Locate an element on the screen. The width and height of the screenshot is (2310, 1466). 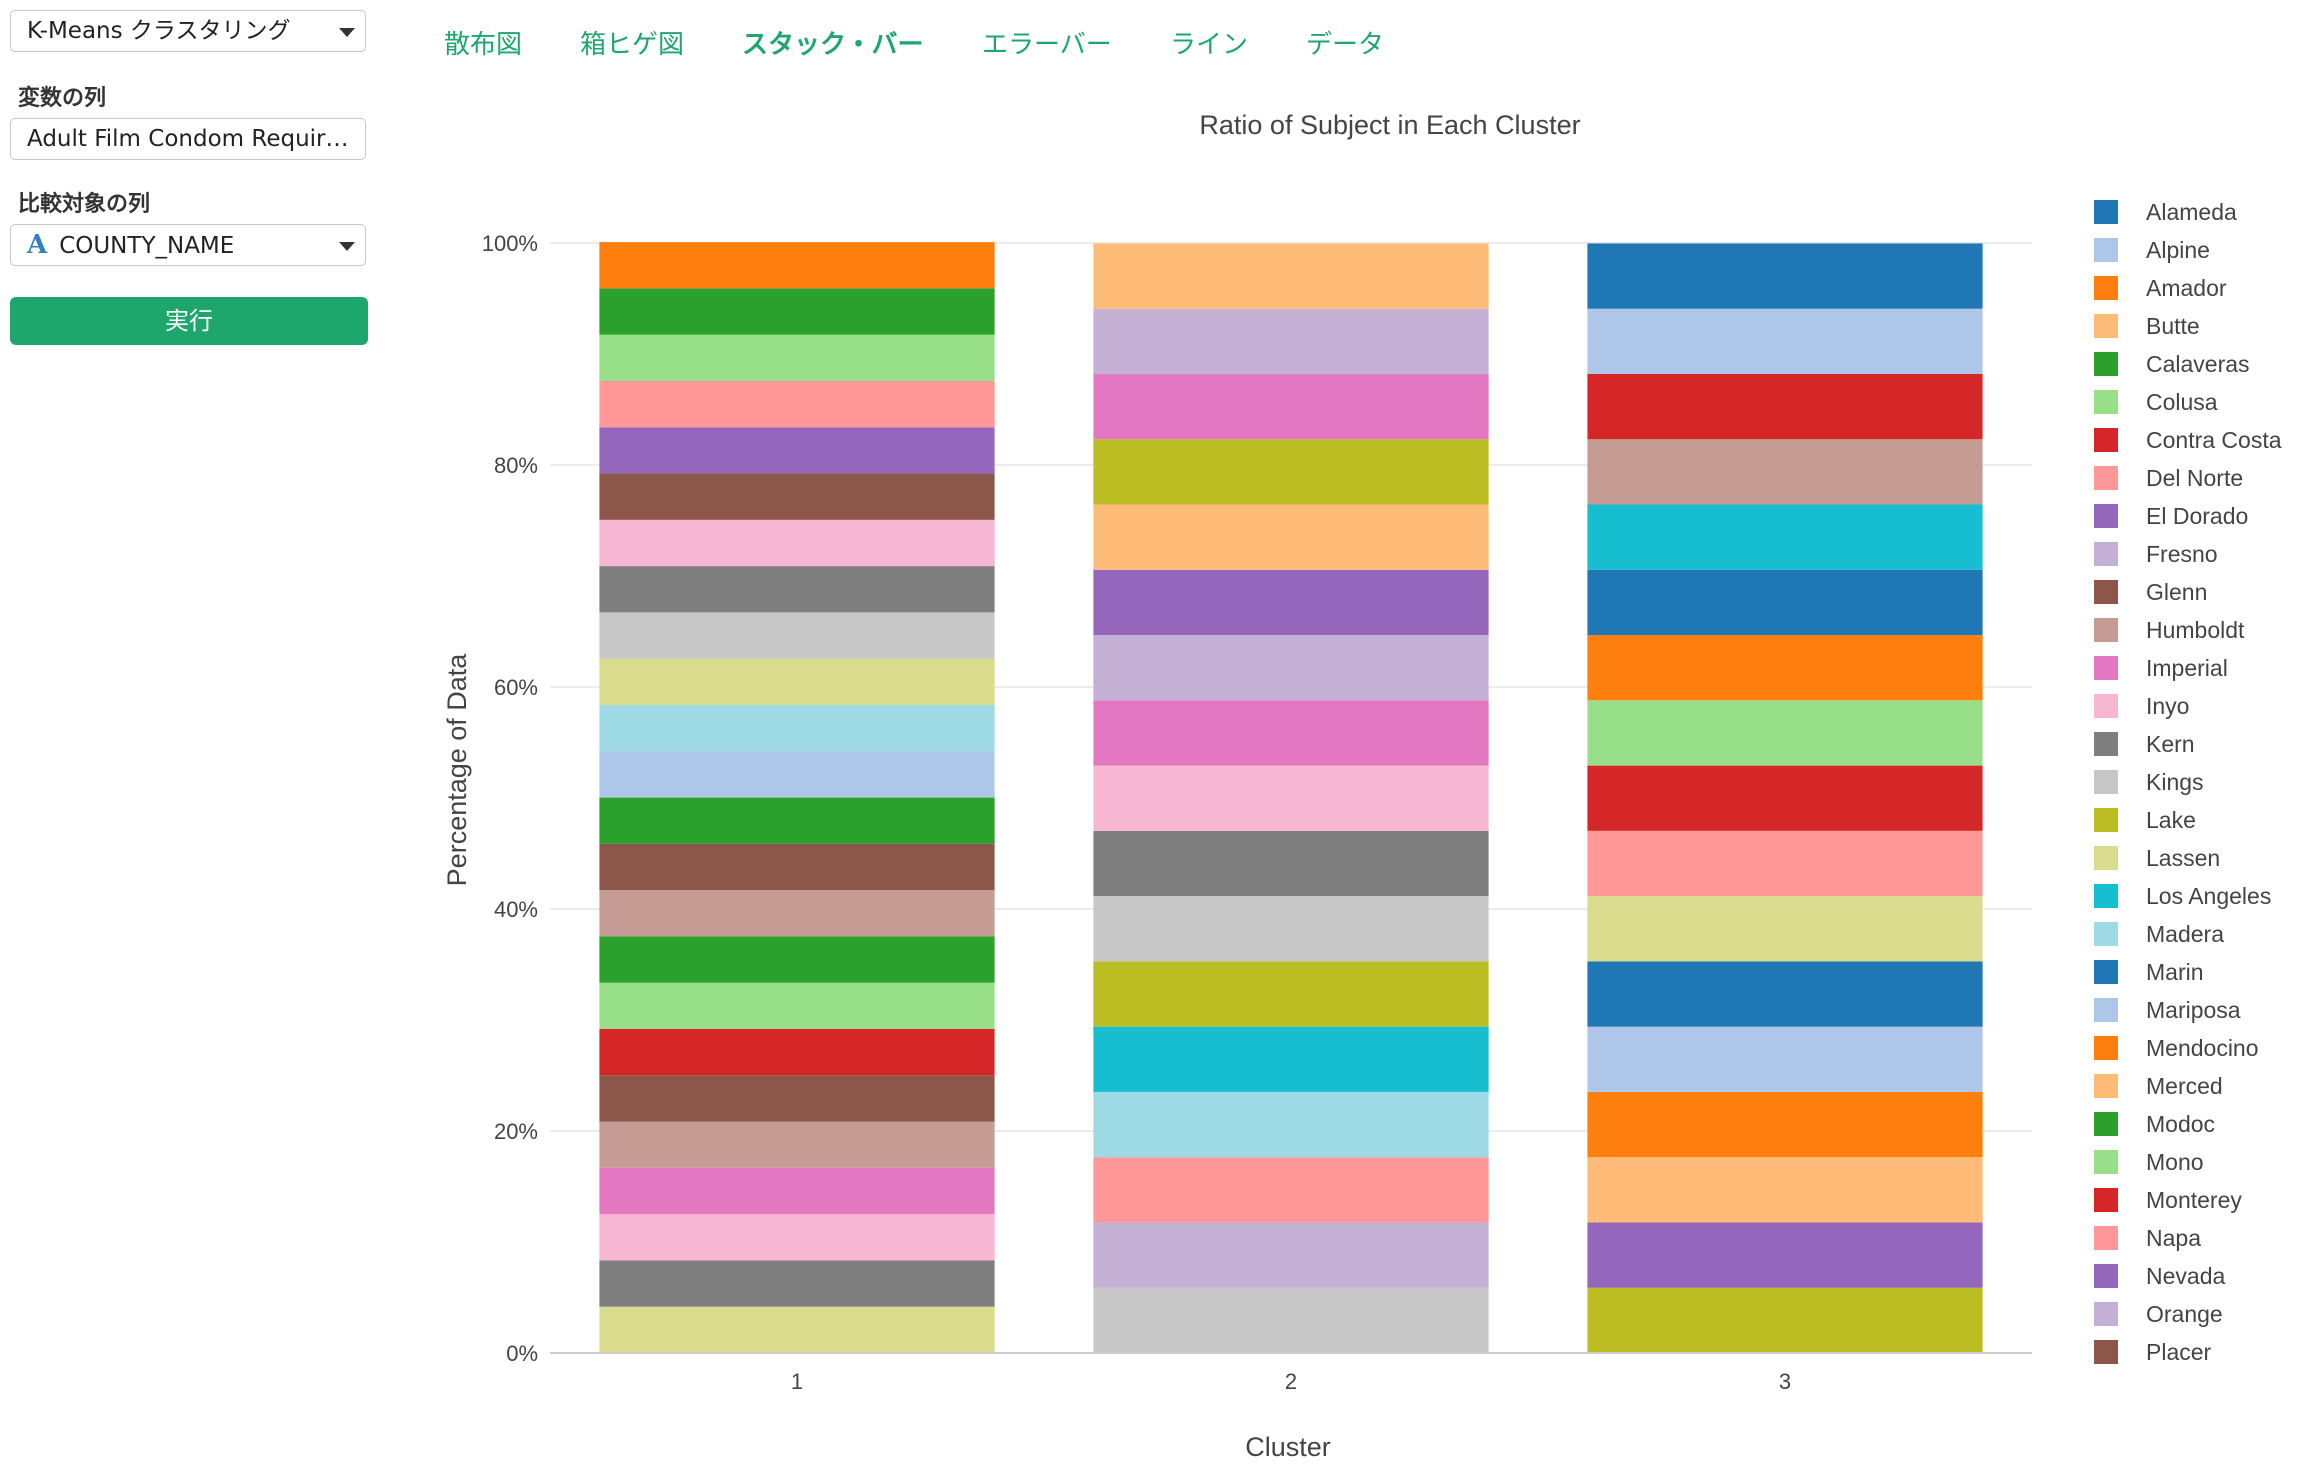
legend-item: Mono is located at coordinates (2149, 1162).